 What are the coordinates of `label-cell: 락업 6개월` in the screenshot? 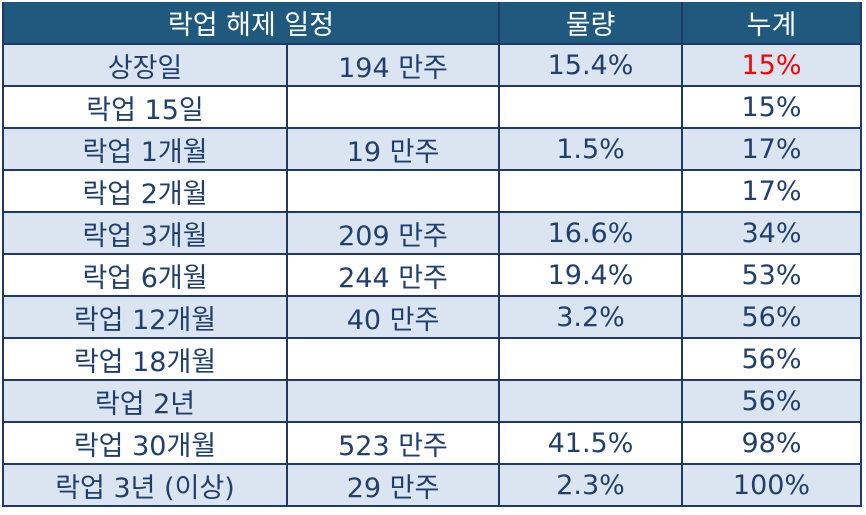 It's located at (145, 275).